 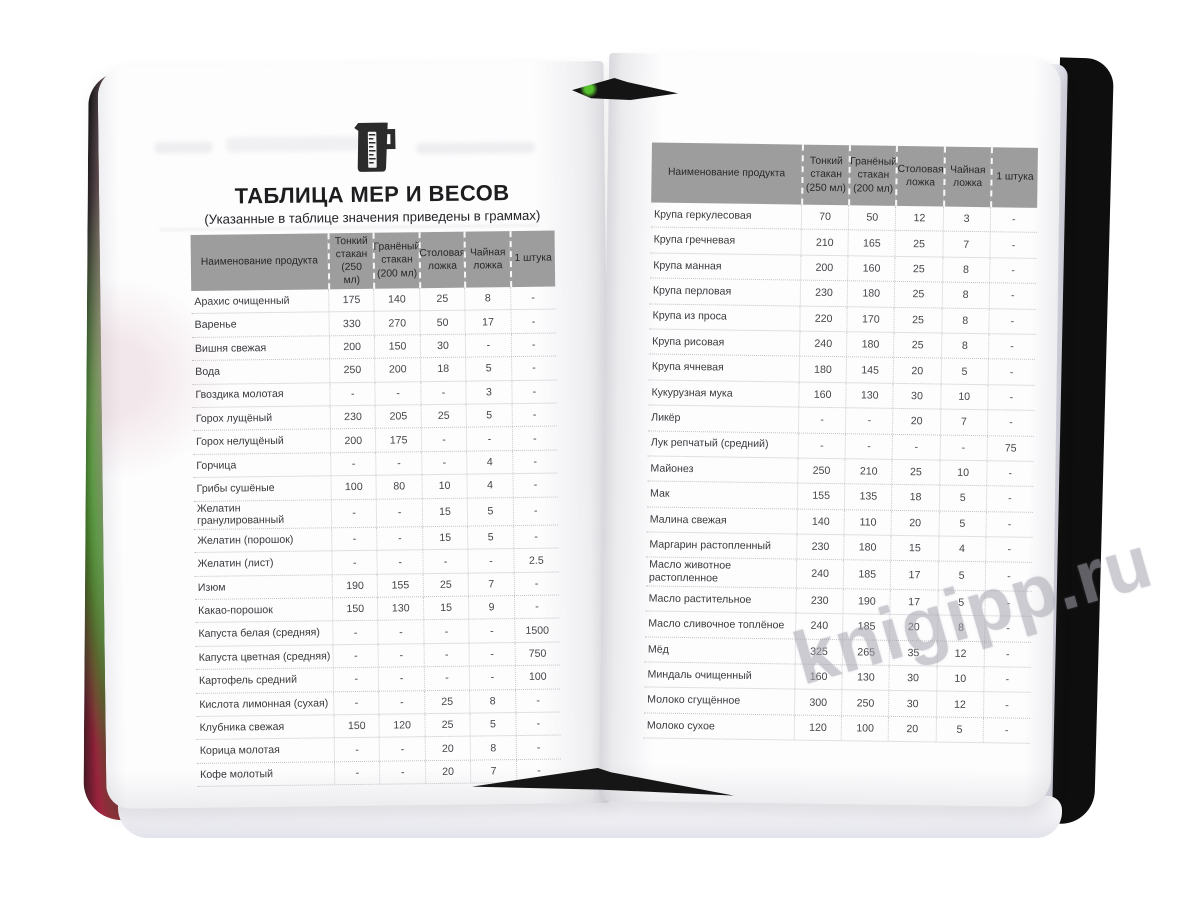 What do you see at coordinates (353, 487) in the screenshot?
I see `value-cell: 100` at bounding box center [353, 487].